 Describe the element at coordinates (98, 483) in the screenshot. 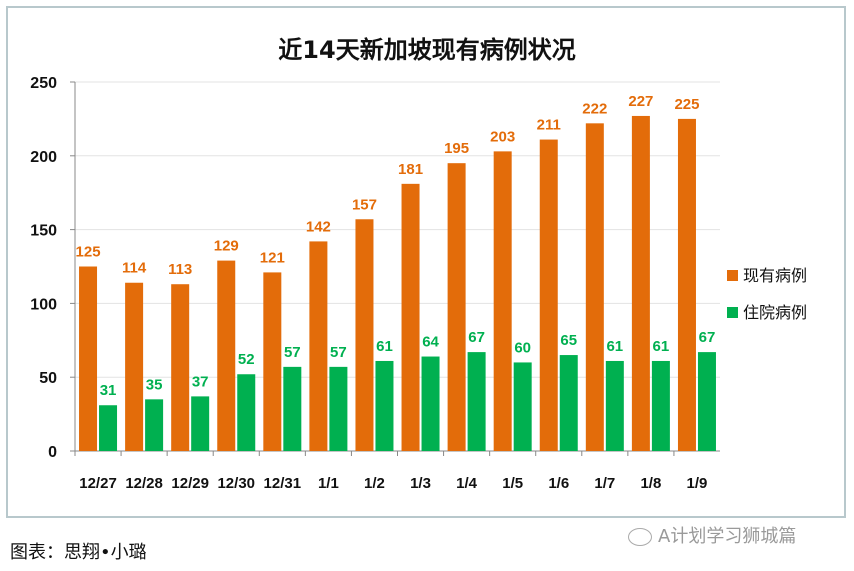

I see `x-tick-label: 12/27` at that location.